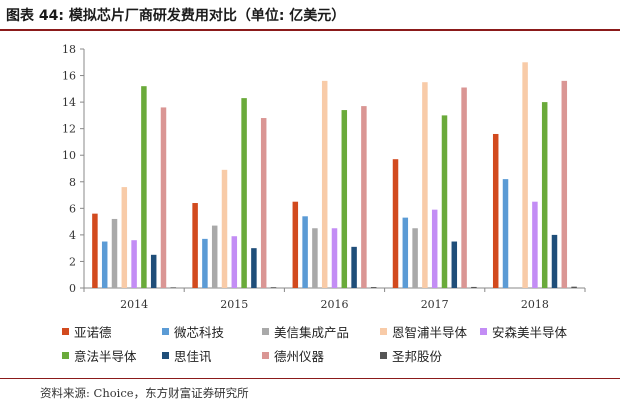  I want to click on legend-label: 恩智浦半导体, so click(430, 332).